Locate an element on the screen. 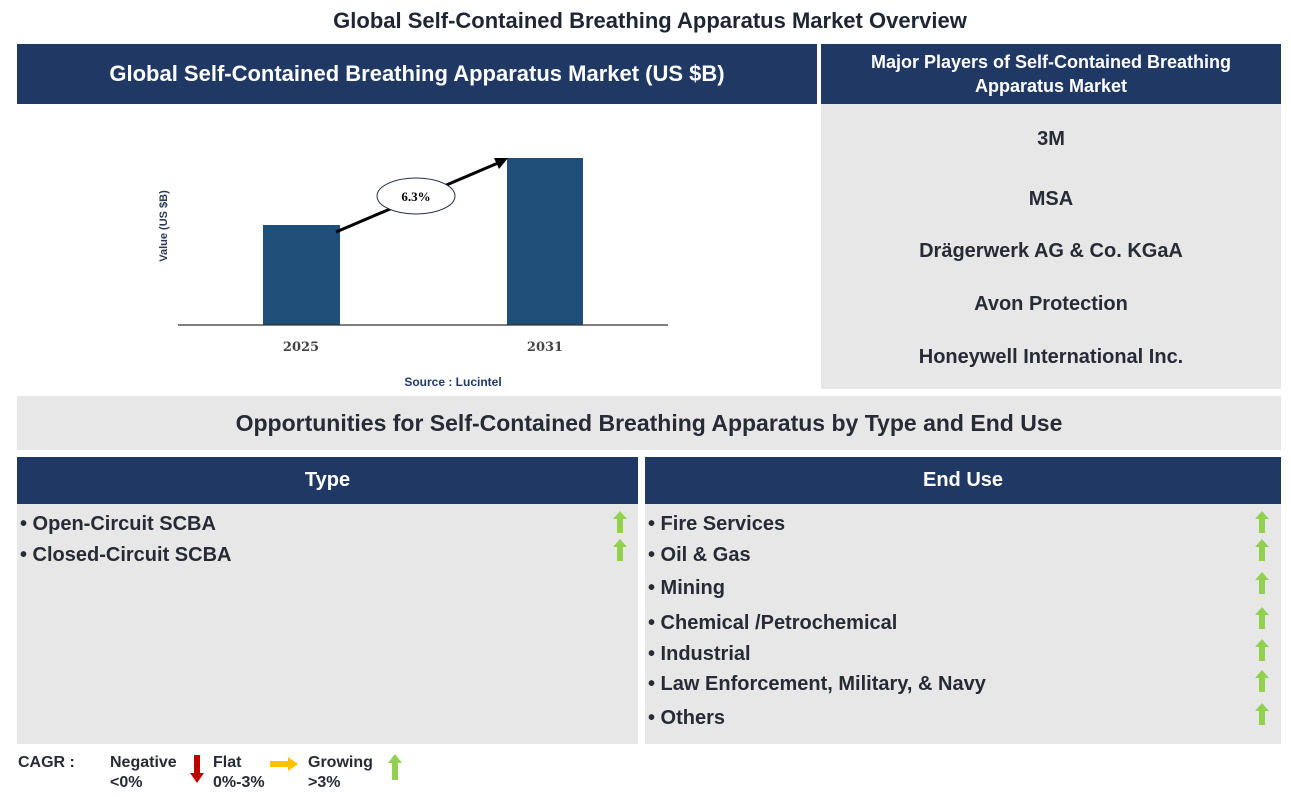 This screenshot has height=797, width=1291. player-item: MSA is located at coordinates (1051, 199).